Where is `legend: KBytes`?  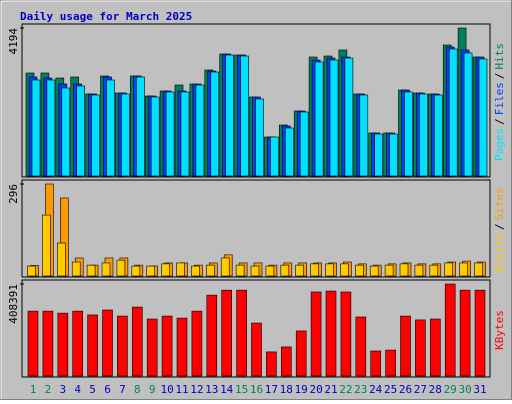 legend: KBytes is located at coordinates (499, 330).